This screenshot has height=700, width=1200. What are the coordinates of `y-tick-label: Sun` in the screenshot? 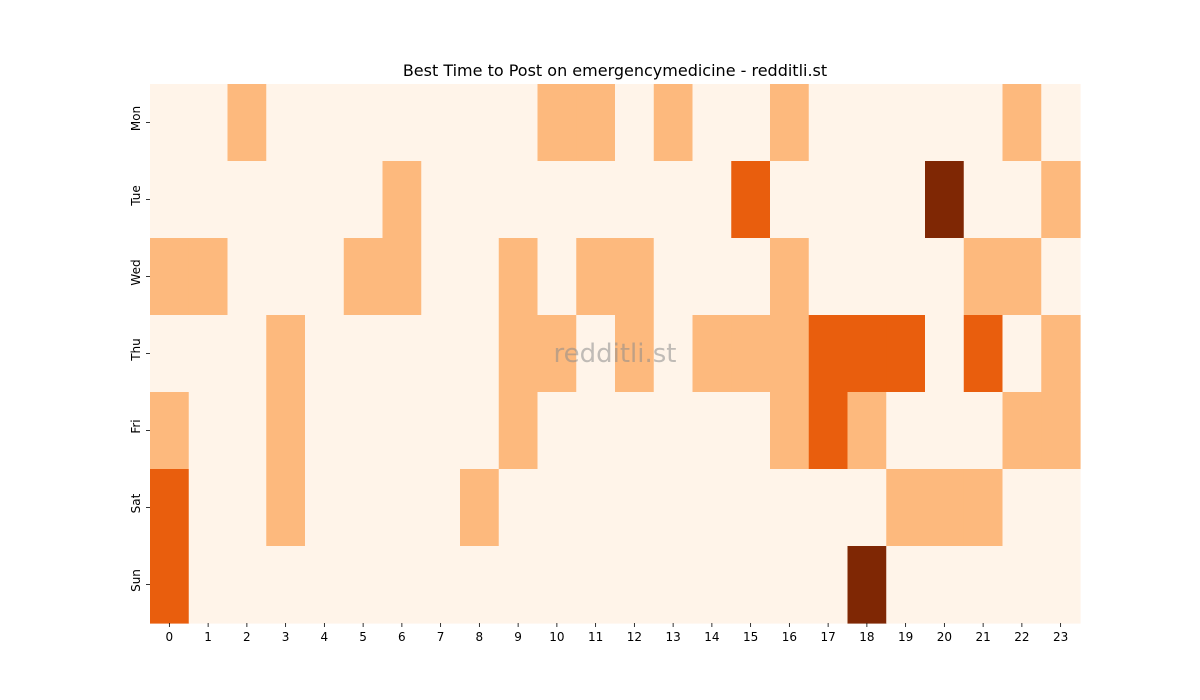 It's located at (136, 580).